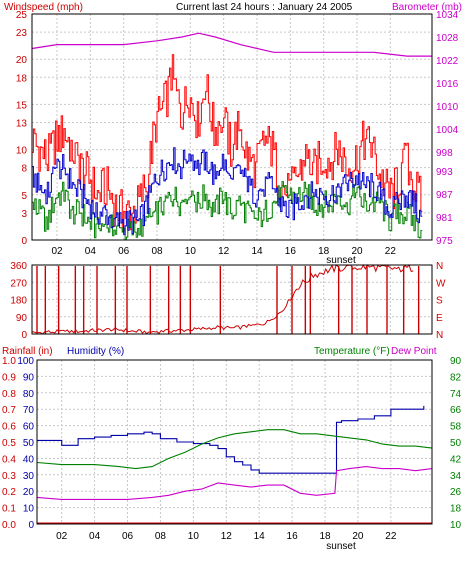  Describe the element at coordinates (264, 7) in the screenshot. I see `chart-title: Current last 24 hours : January 24 2005` at that location.